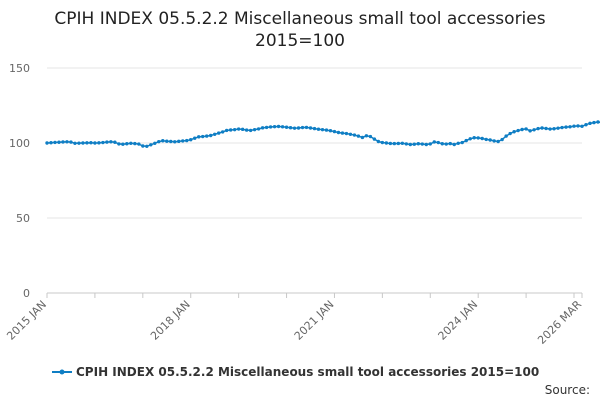 Image resolution: width=600 pixels, height=400 pixels. Describe the element at coordinates (23, 218) in the screenshot. I see `y-tick-label: 50` at that location.